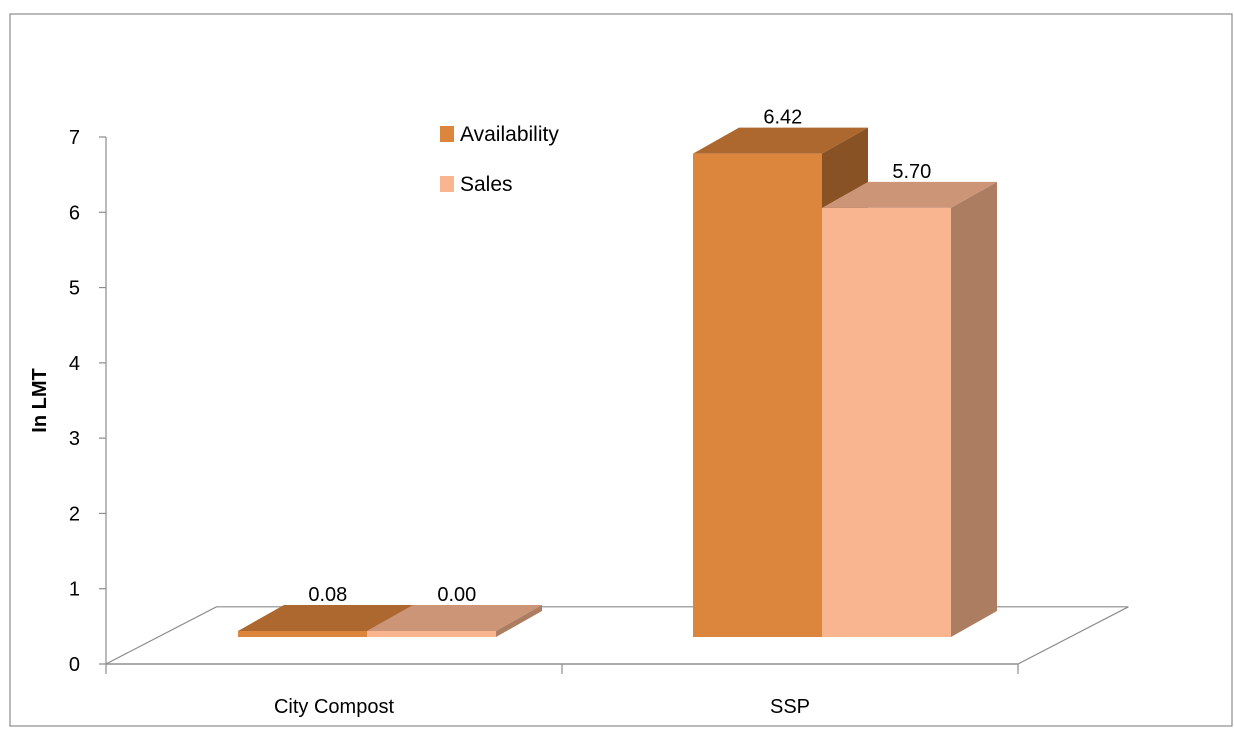 The image size is (1234, 733). What do you see at coordinates (456, 595) in the screenshot?
I see `data-label: 0.00` at bounding box center [456, 595].